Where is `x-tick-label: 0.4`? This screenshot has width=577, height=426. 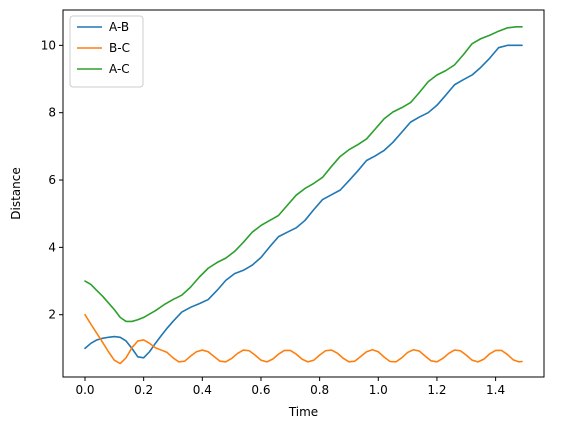 x-tick-label: 0.4 is located at coordinates (202, 390).